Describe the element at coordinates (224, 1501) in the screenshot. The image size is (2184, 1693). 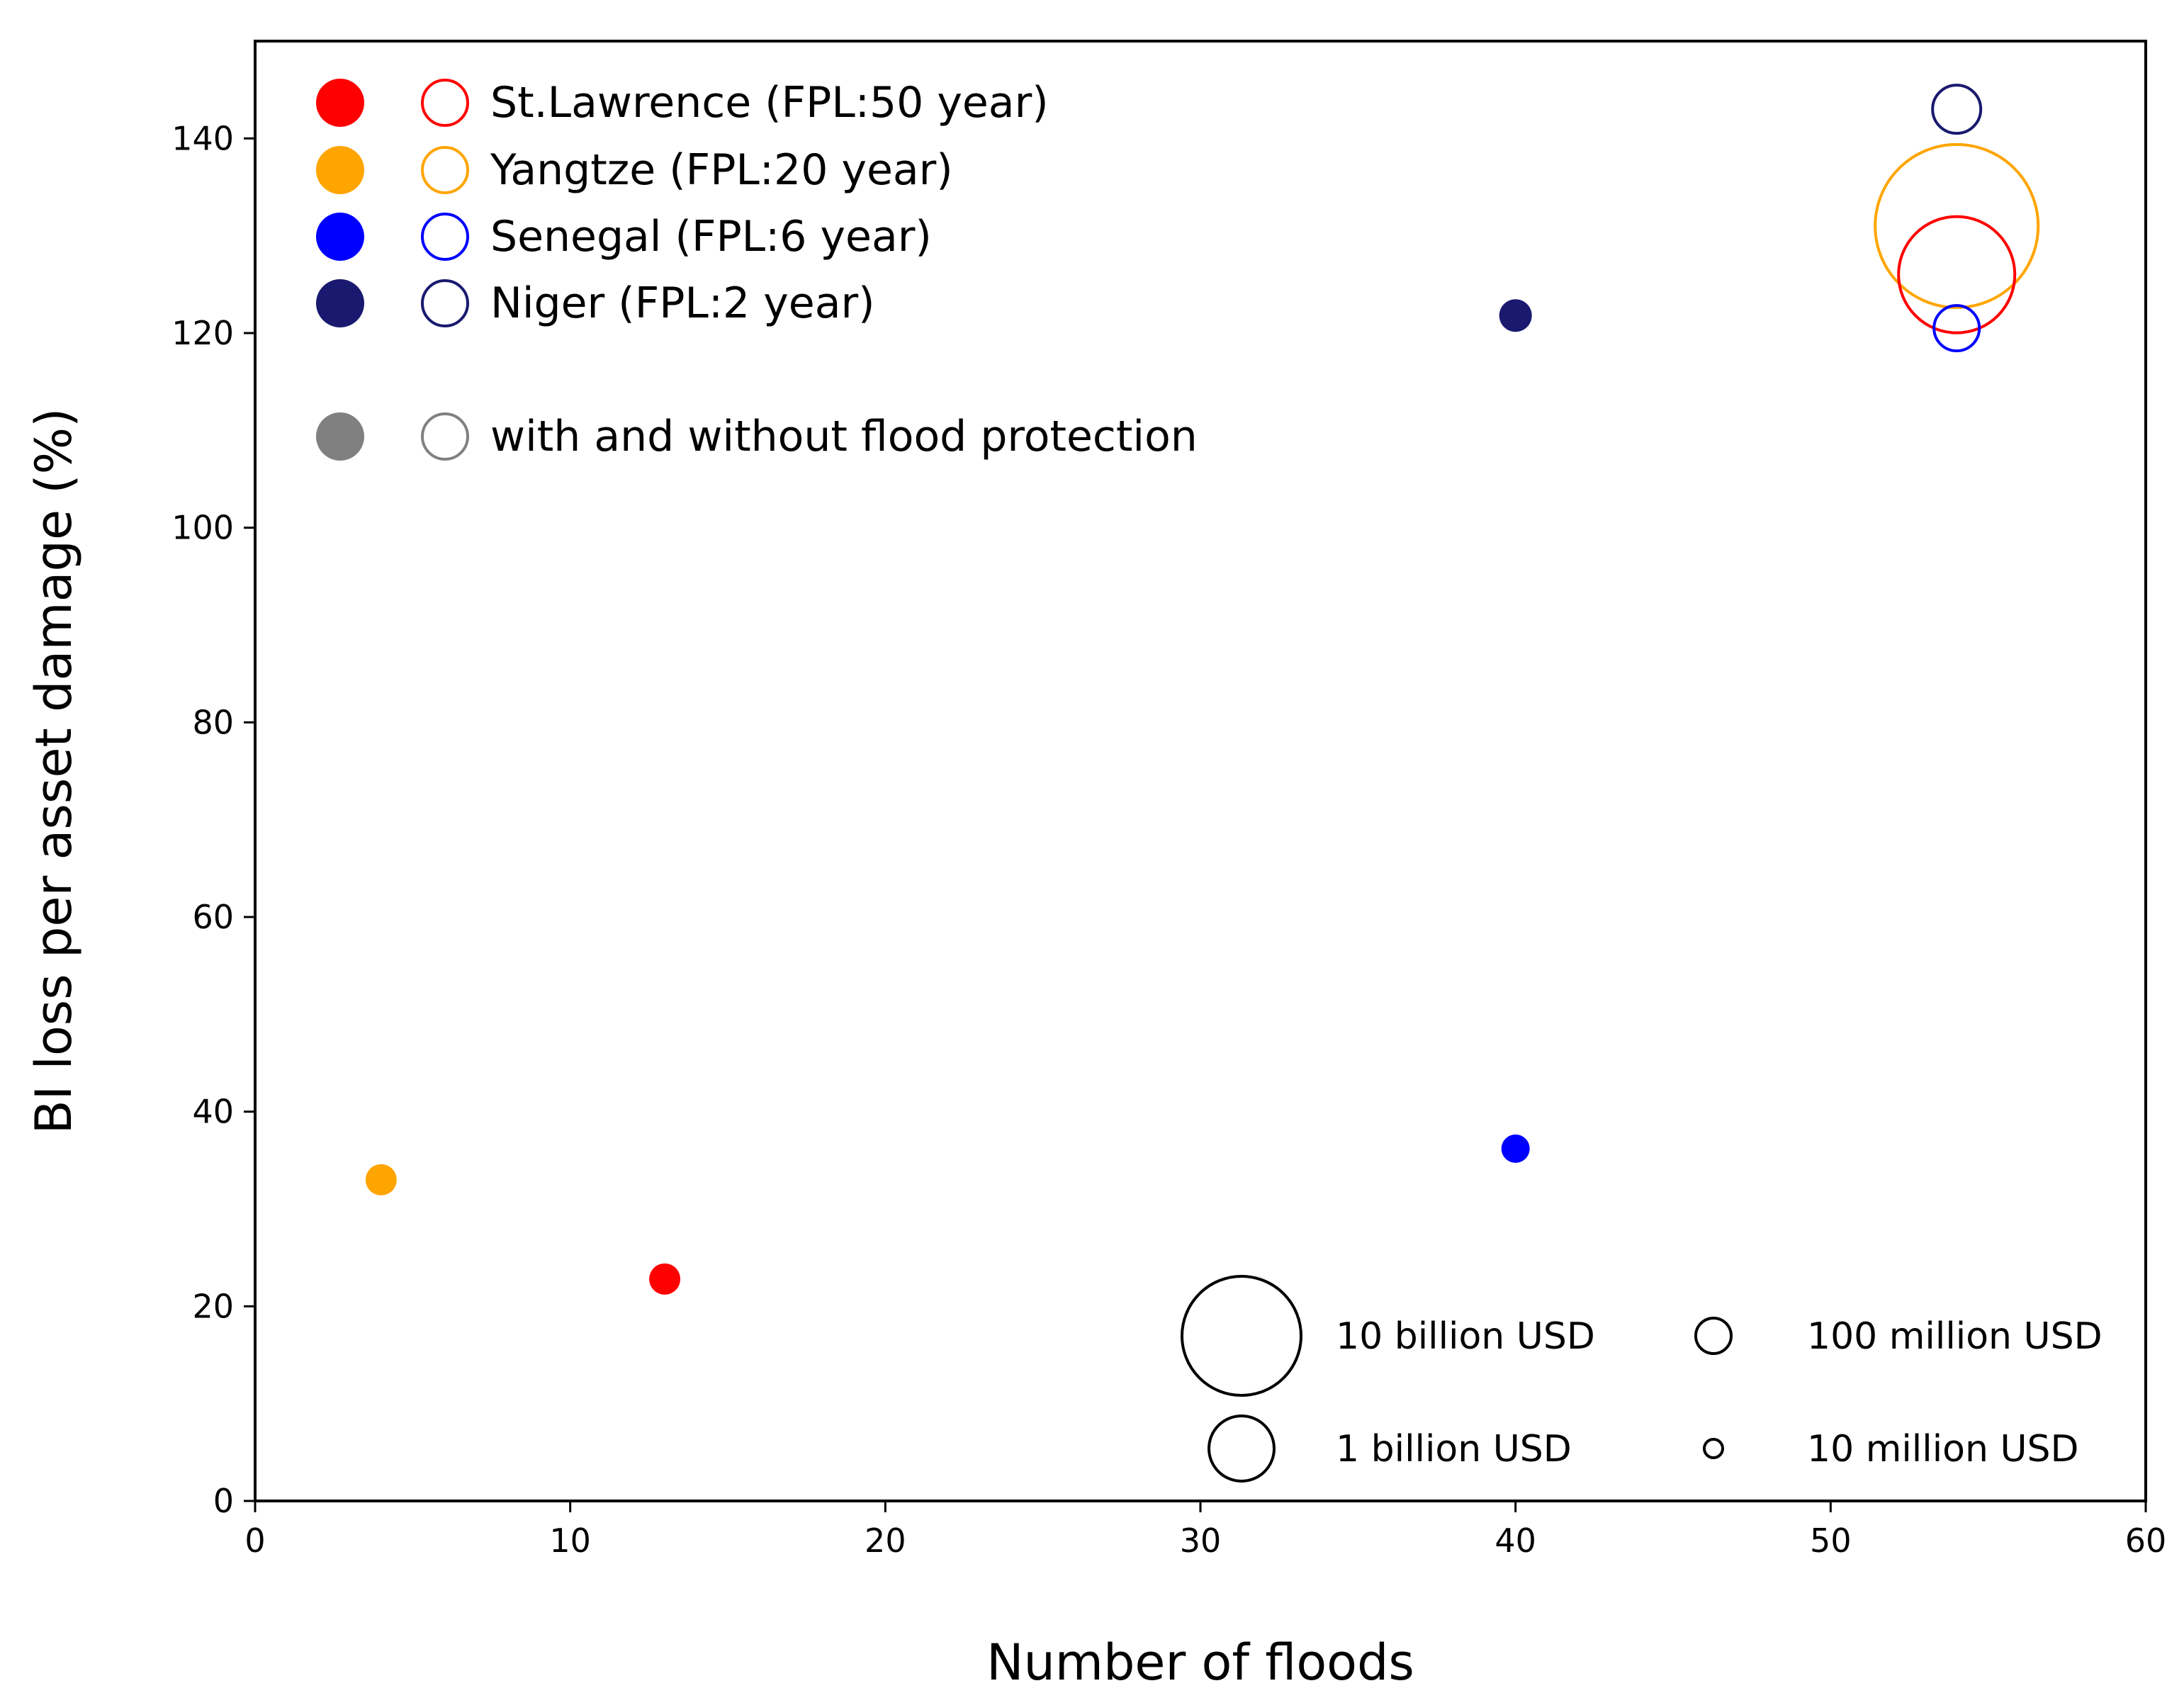
I see `y-tick-label: 0` at that location.